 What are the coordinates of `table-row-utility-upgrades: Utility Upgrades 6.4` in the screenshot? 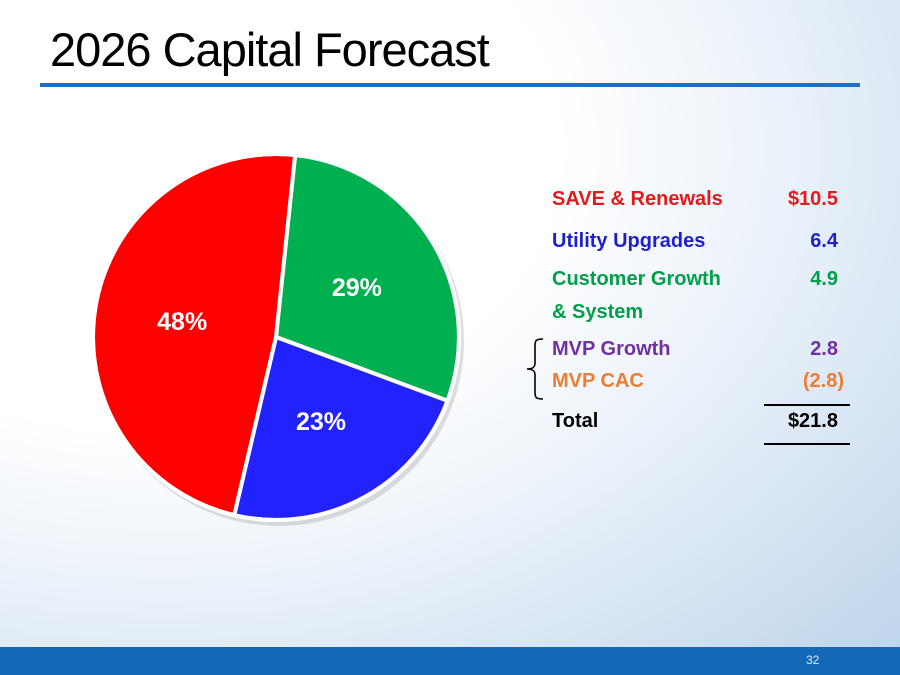 It's located at (702, 245).